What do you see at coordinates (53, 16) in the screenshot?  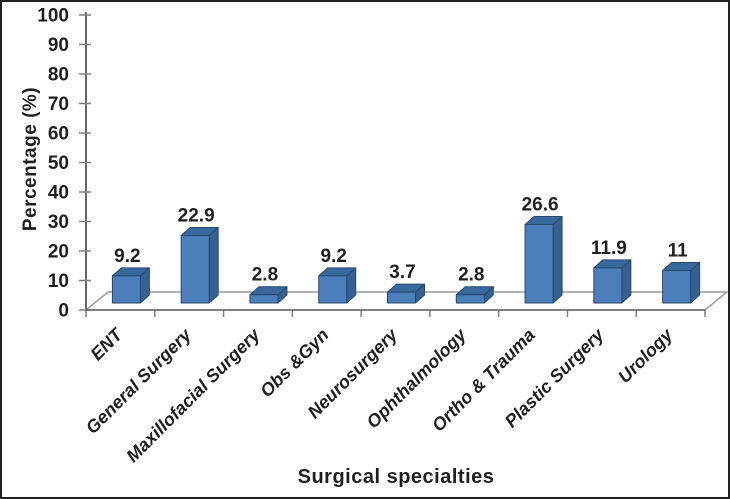 I see `y-tick-label: 100` at bounding box center [53, 16].